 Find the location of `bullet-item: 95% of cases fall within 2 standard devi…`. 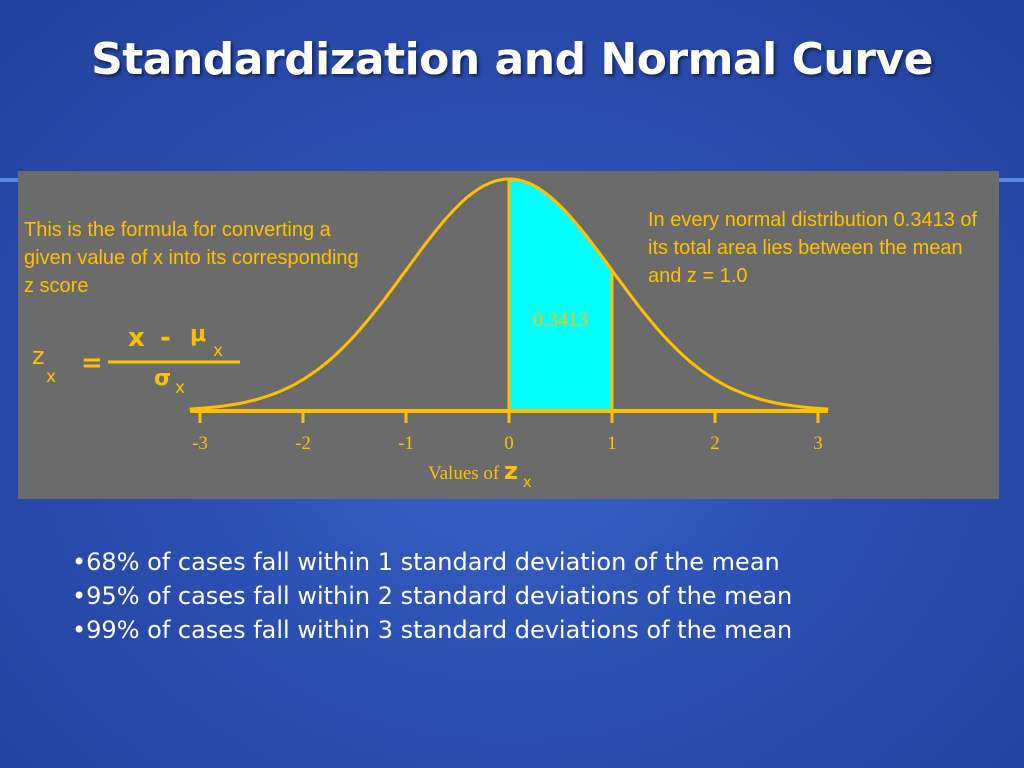

bullet-item: 95% of cases fall within 2 standard devi… is located at coordinates (532, 596).